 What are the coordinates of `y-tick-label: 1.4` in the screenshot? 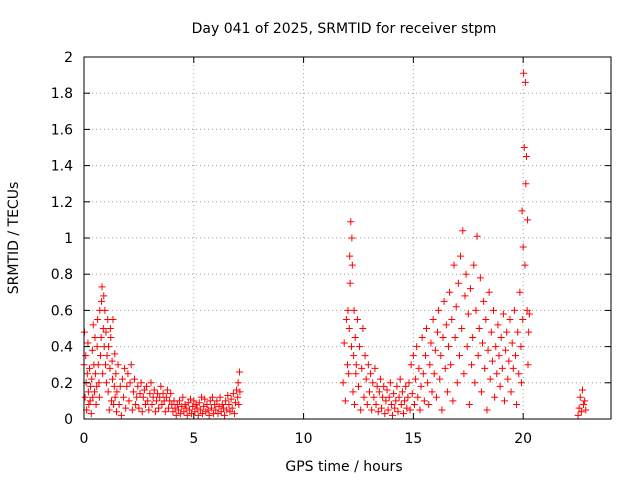 It's located at (62, 167).